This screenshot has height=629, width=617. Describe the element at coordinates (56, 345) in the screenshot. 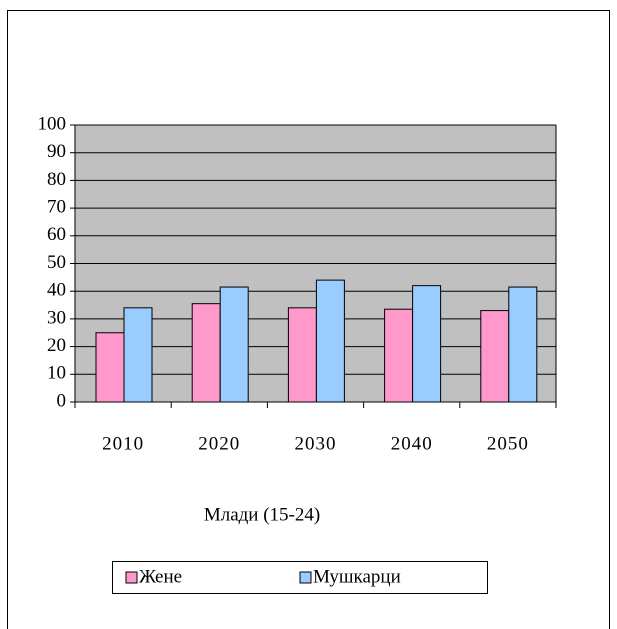

I see `y-tick-label: 20` at that location.